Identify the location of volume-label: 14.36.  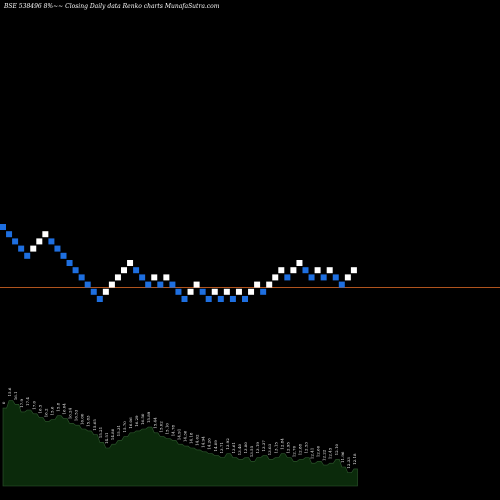
(185, 436).